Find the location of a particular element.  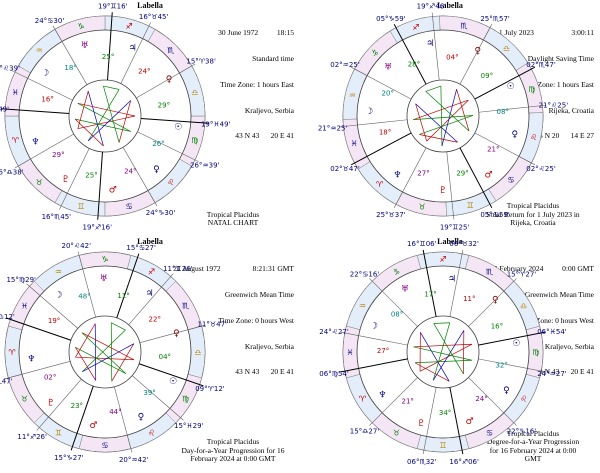

footer-line: Solar Return for 1 July 2023 in is located at coordinates (533, 214).